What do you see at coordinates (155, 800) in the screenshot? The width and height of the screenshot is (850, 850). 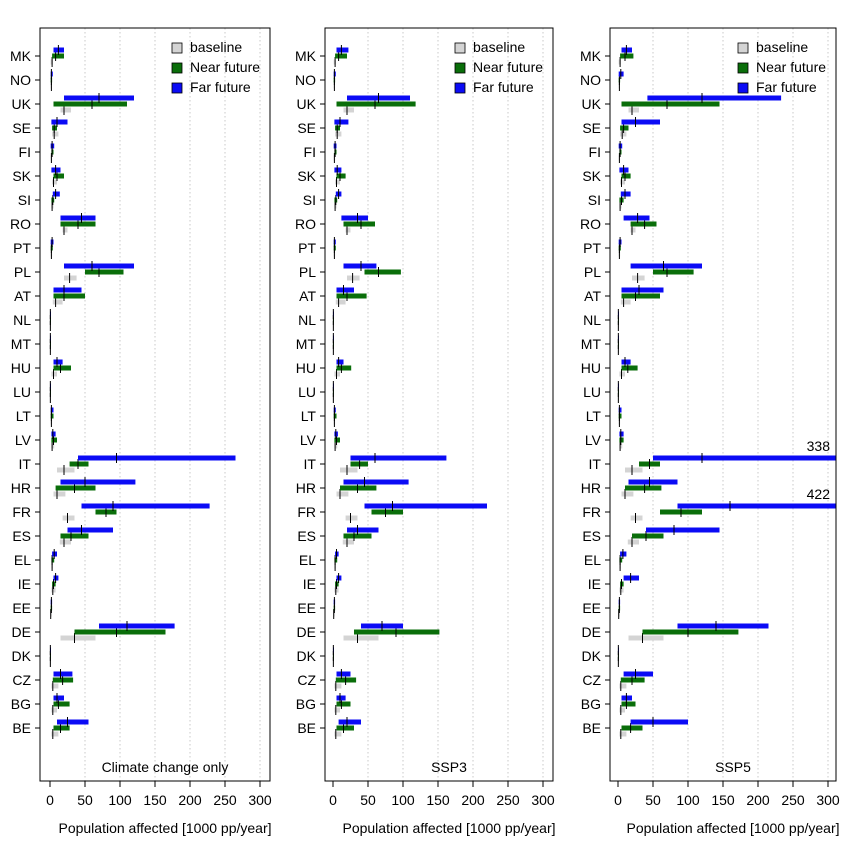 I see `x-tick-label: 150` at bounding box center [155, 800].